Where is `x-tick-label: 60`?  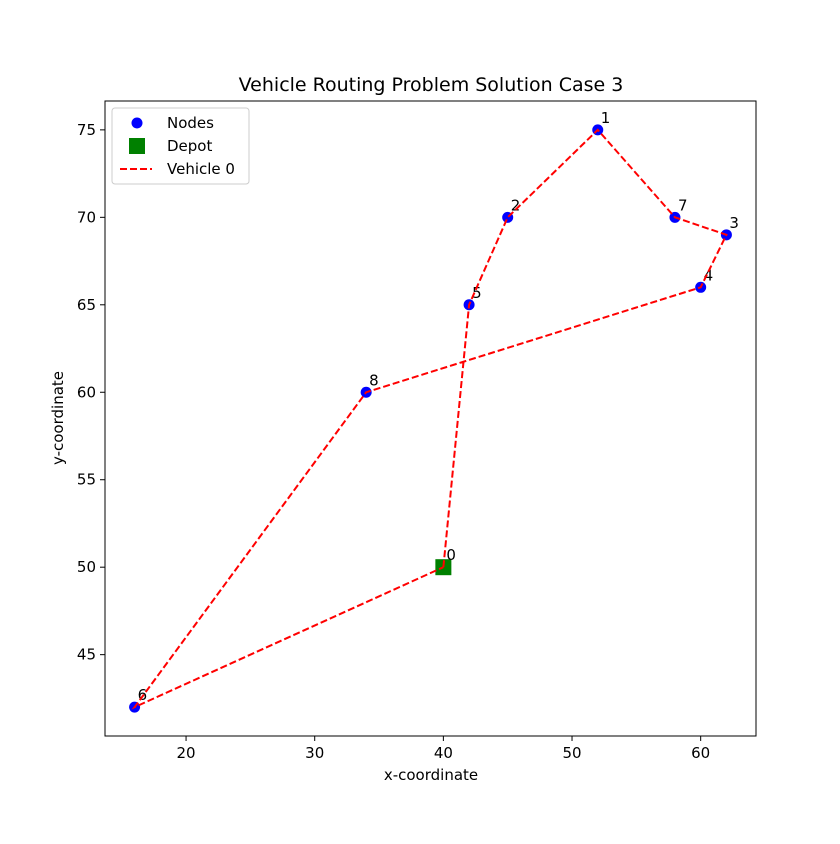
x-tick-label: 60 is located at coordinates (700, 753).